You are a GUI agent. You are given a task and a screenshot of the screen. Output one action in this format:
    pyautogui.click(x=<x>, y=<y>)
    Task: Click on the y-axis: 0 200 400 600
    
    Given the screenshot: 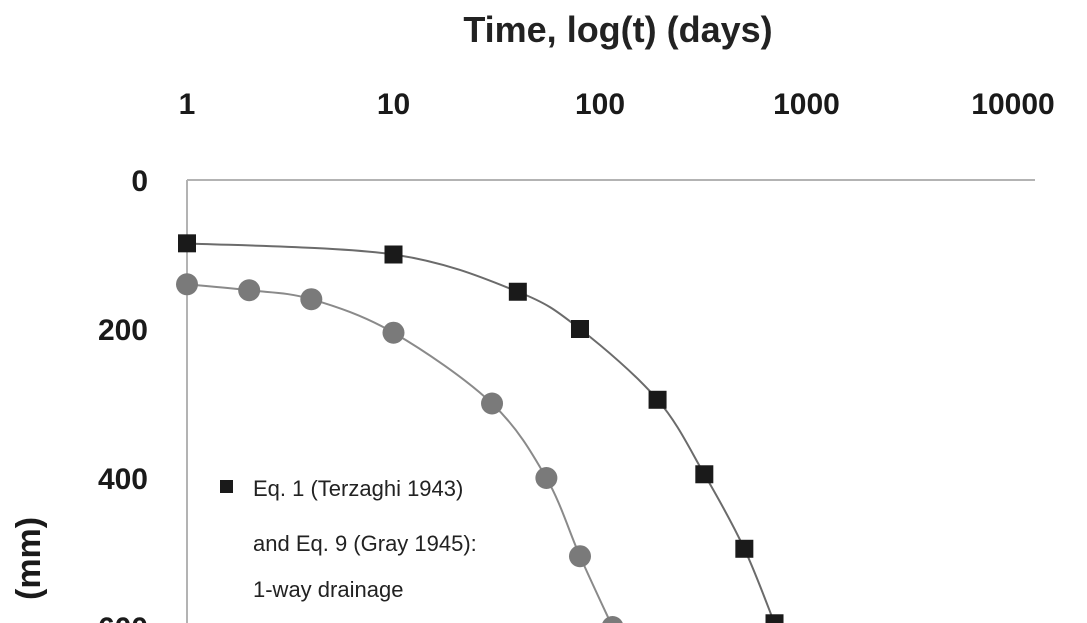 What is the action you would take?
    pyautogui.click(x=123, y=394)
    